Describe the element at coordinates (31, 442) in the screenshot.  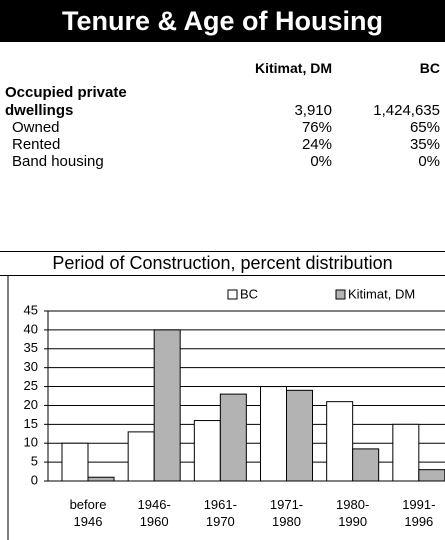
I see `y-tick-label: 10` at that location.